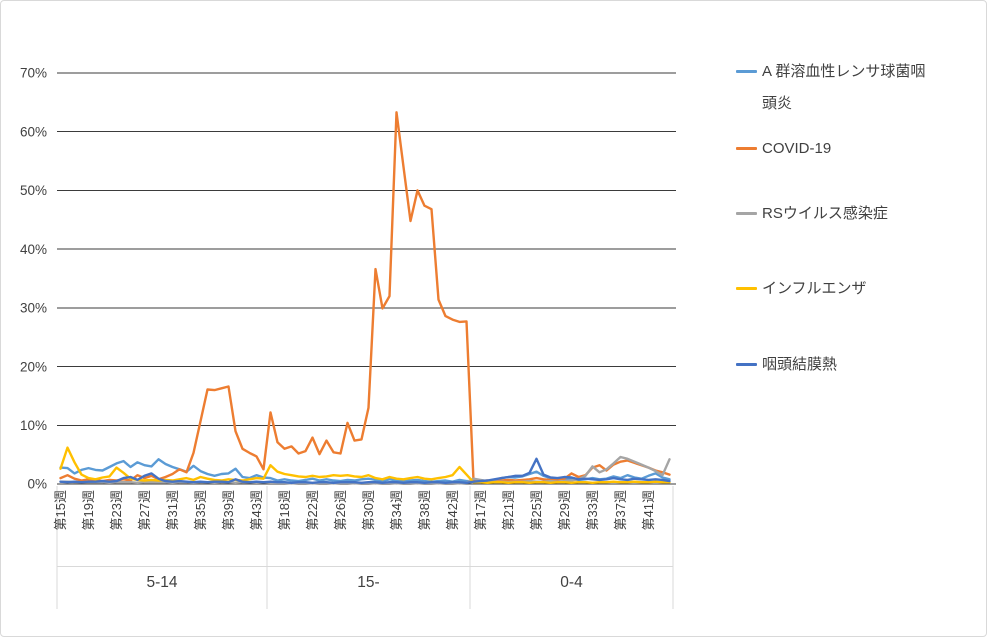 The image size is (989, 639). What do you see at coordinates (536, 510) in the screenshot?
I see `x-tick-label: 第25週` at bounding box center [536, 510].